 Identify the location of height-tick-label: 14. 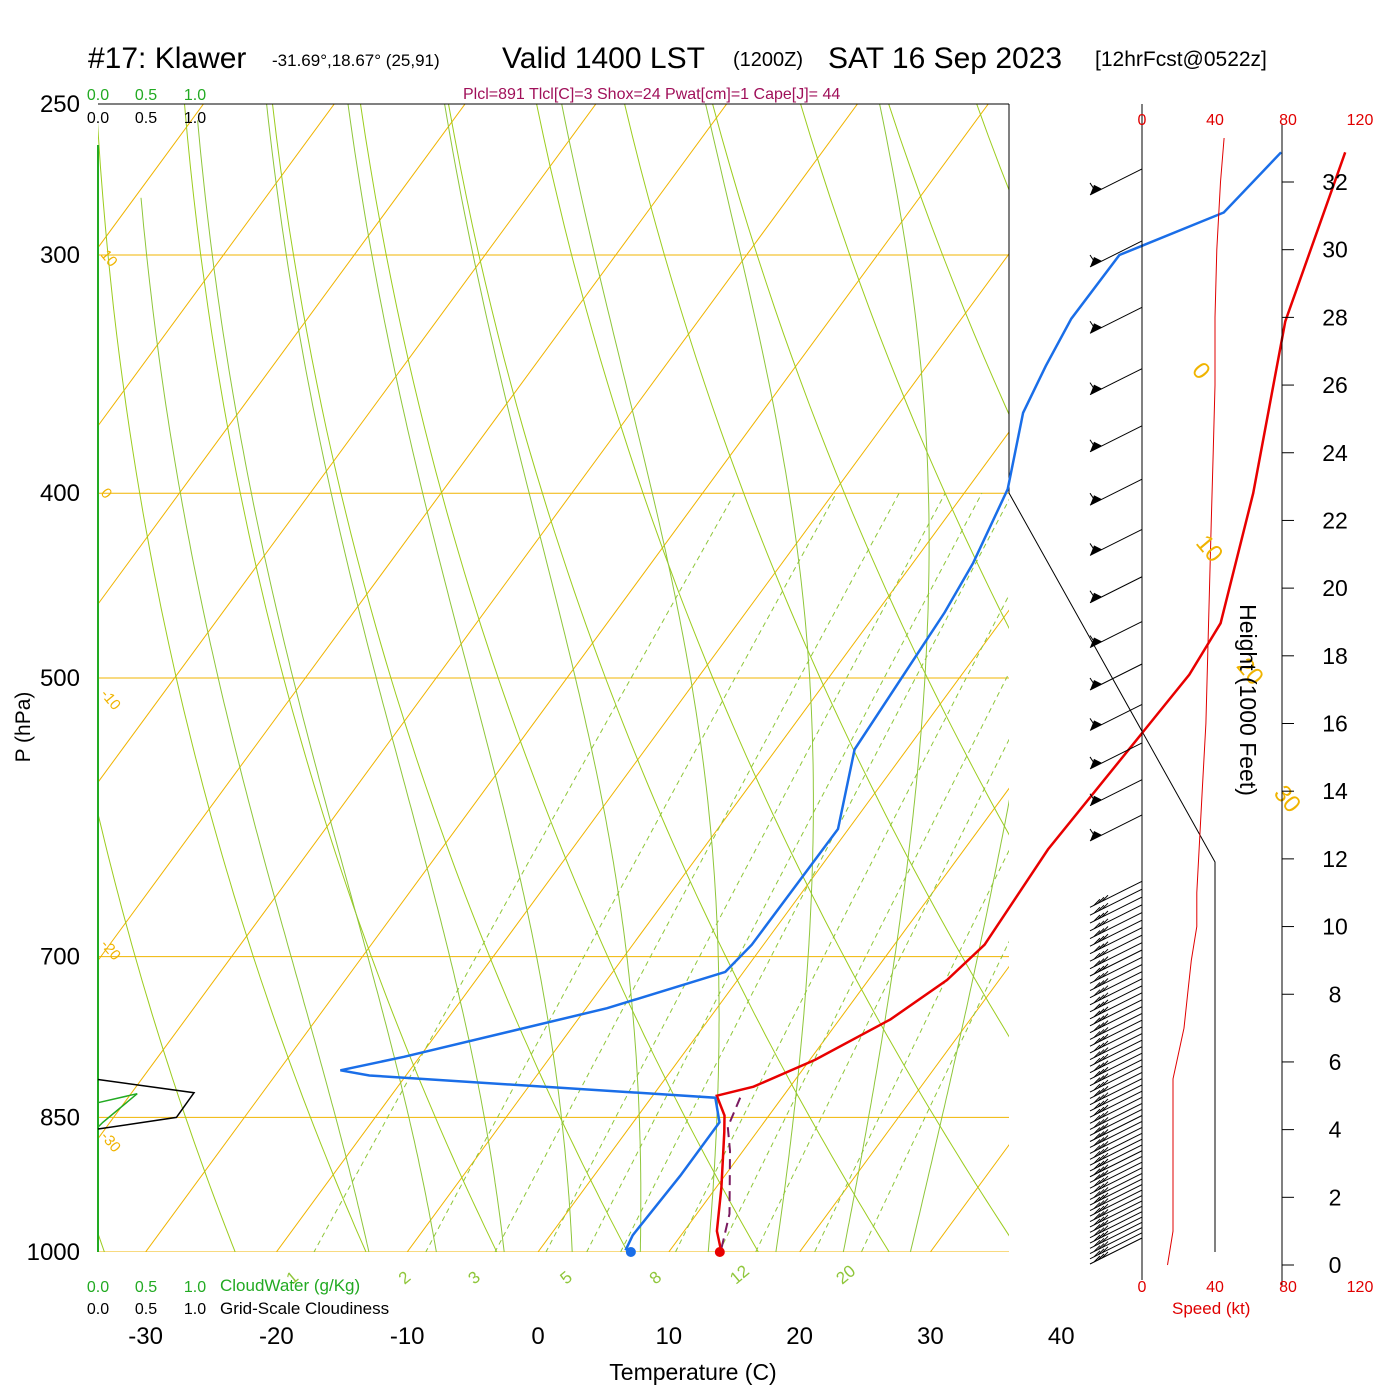
(1335, 791).